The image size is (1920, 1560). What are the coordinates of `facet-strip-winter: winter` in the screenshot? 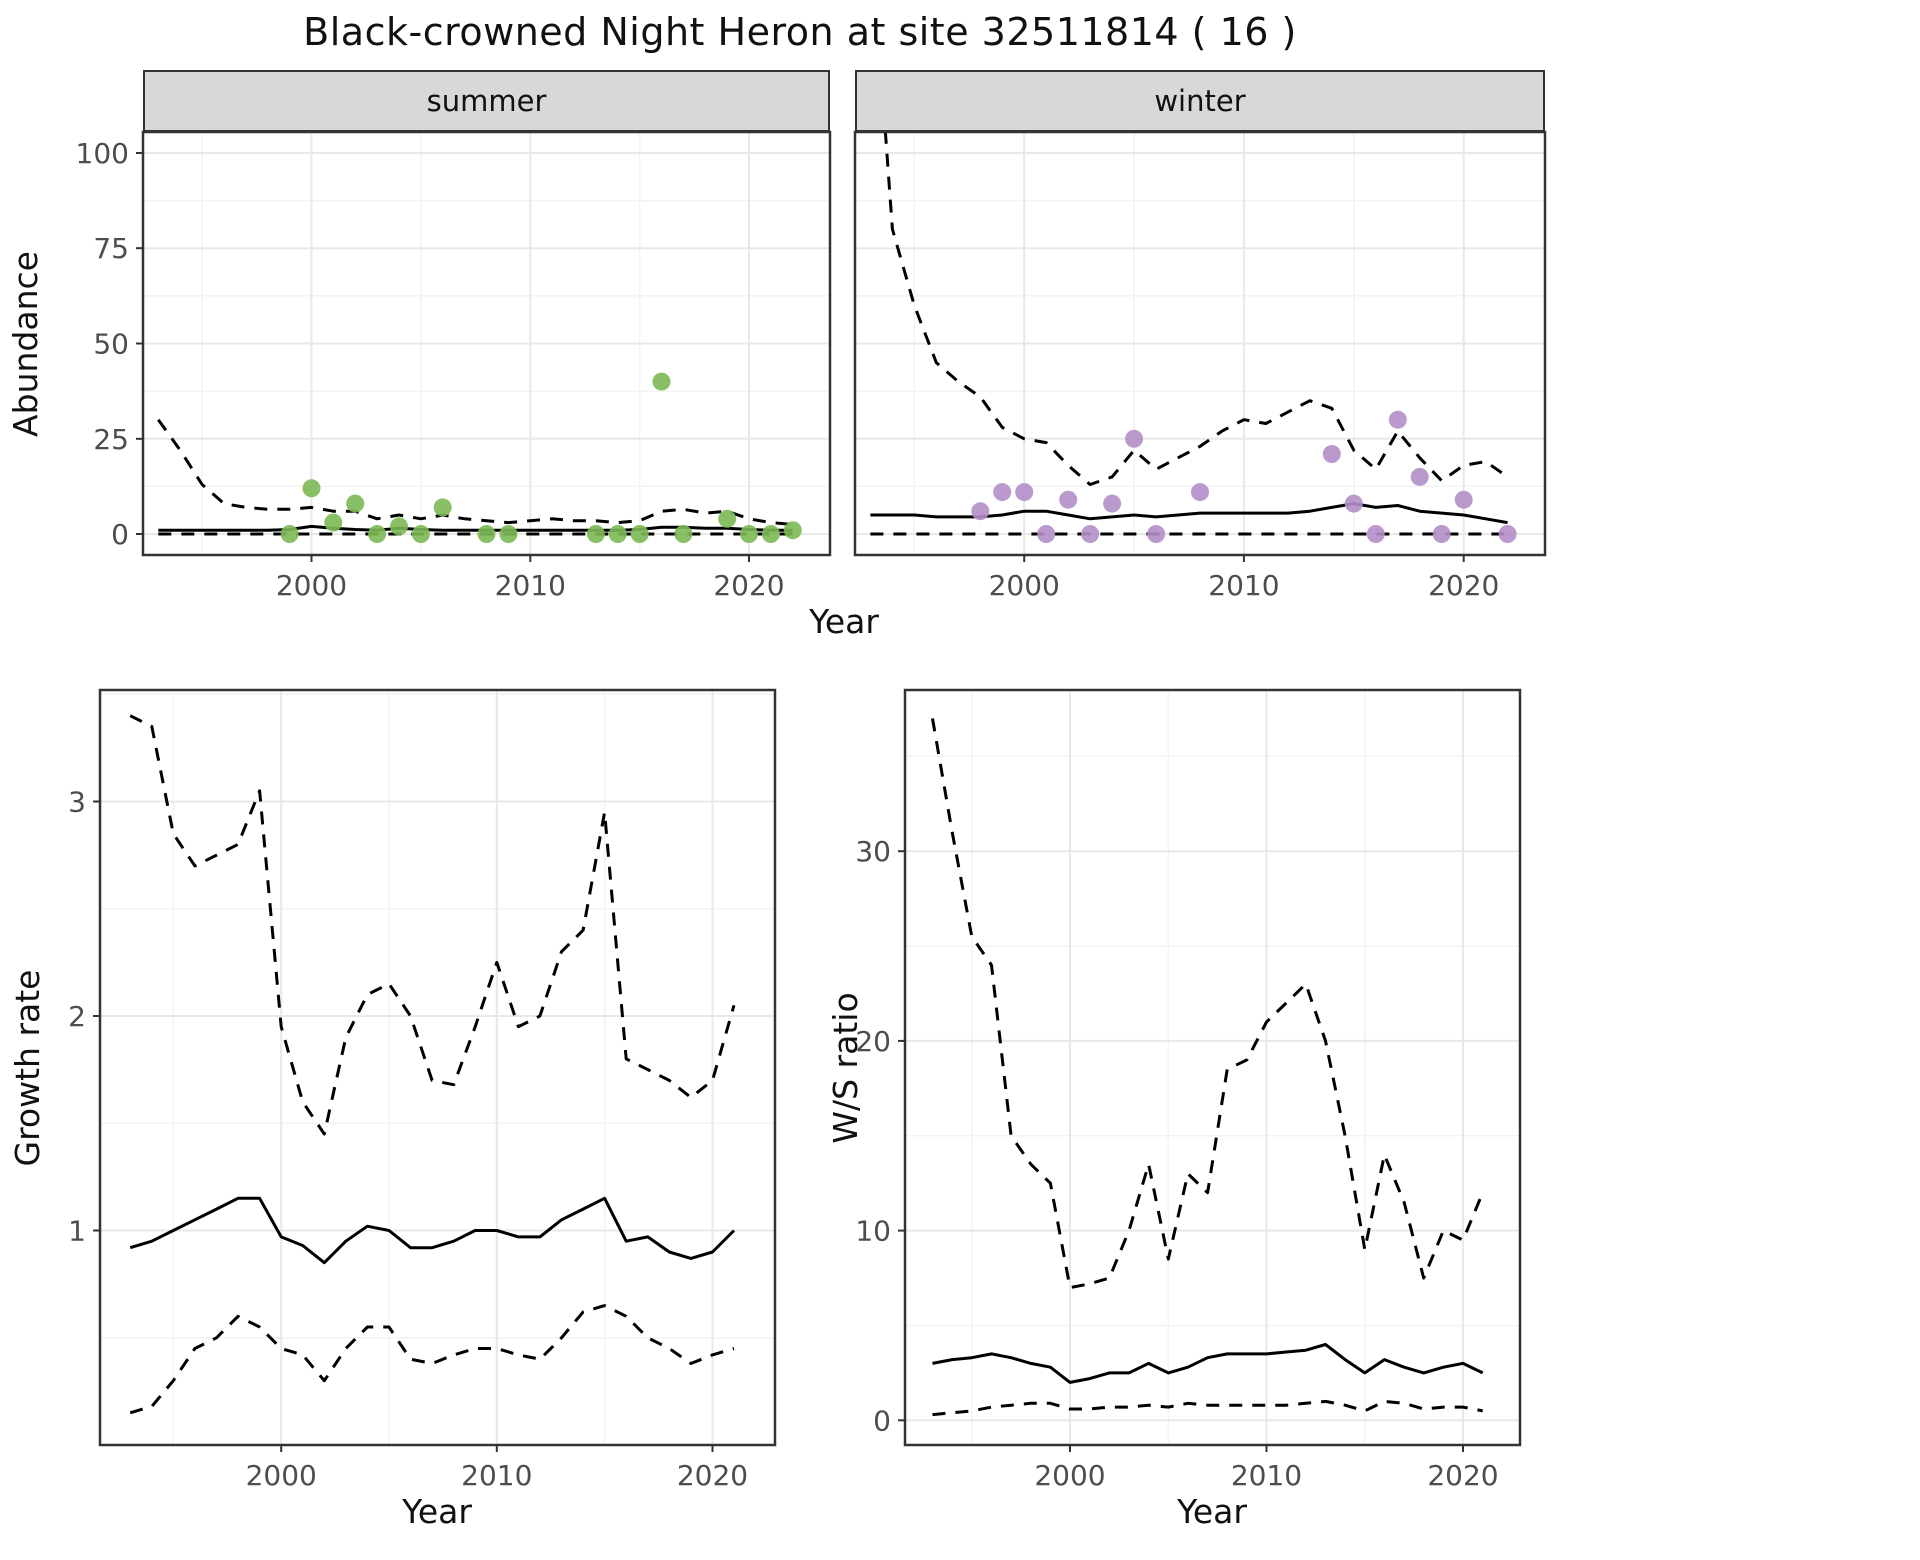 It's located at (1200, 101).